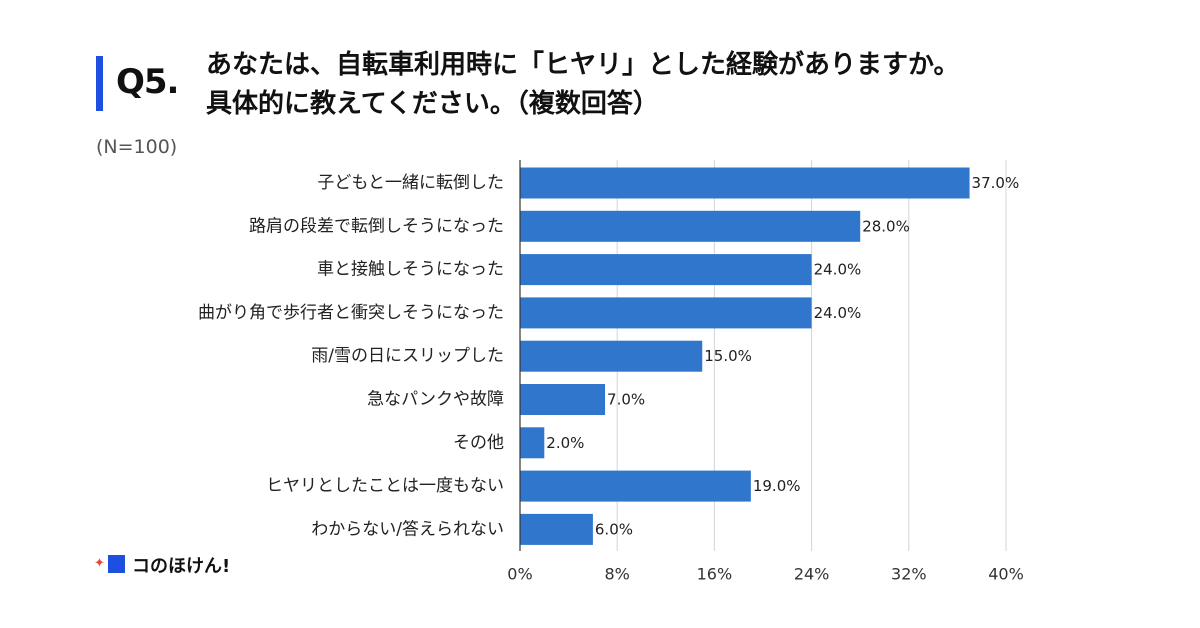 The height and width of the screenshot is (628, 1200). Describe the element at coordinates (407, 529) in the screenshot. I see `category-label: わからない/答えられない` at that location.